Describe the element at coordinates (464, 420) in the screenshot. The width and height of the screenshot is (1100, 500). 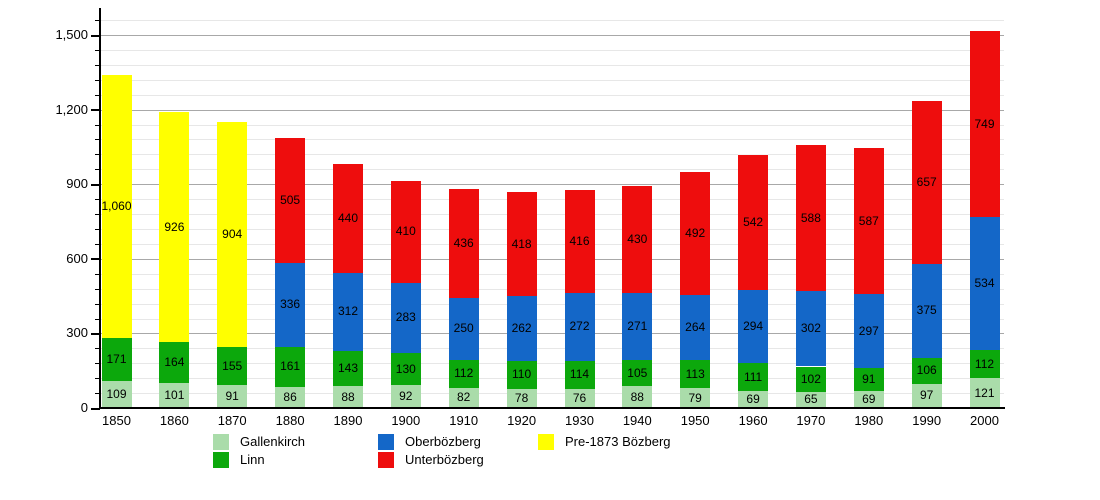
I see `x-axis-label: 1910` at that location.